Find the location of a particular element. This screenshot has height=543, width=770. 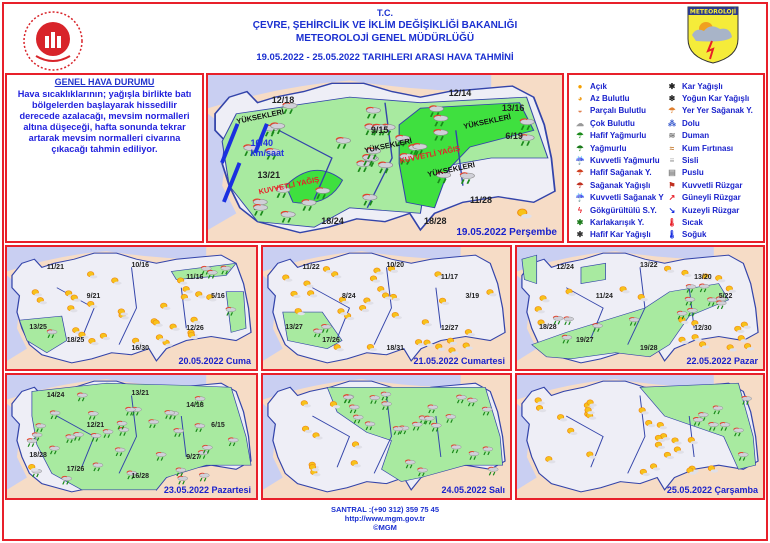

sun-icon: ● is located at coordinates (580, 86).